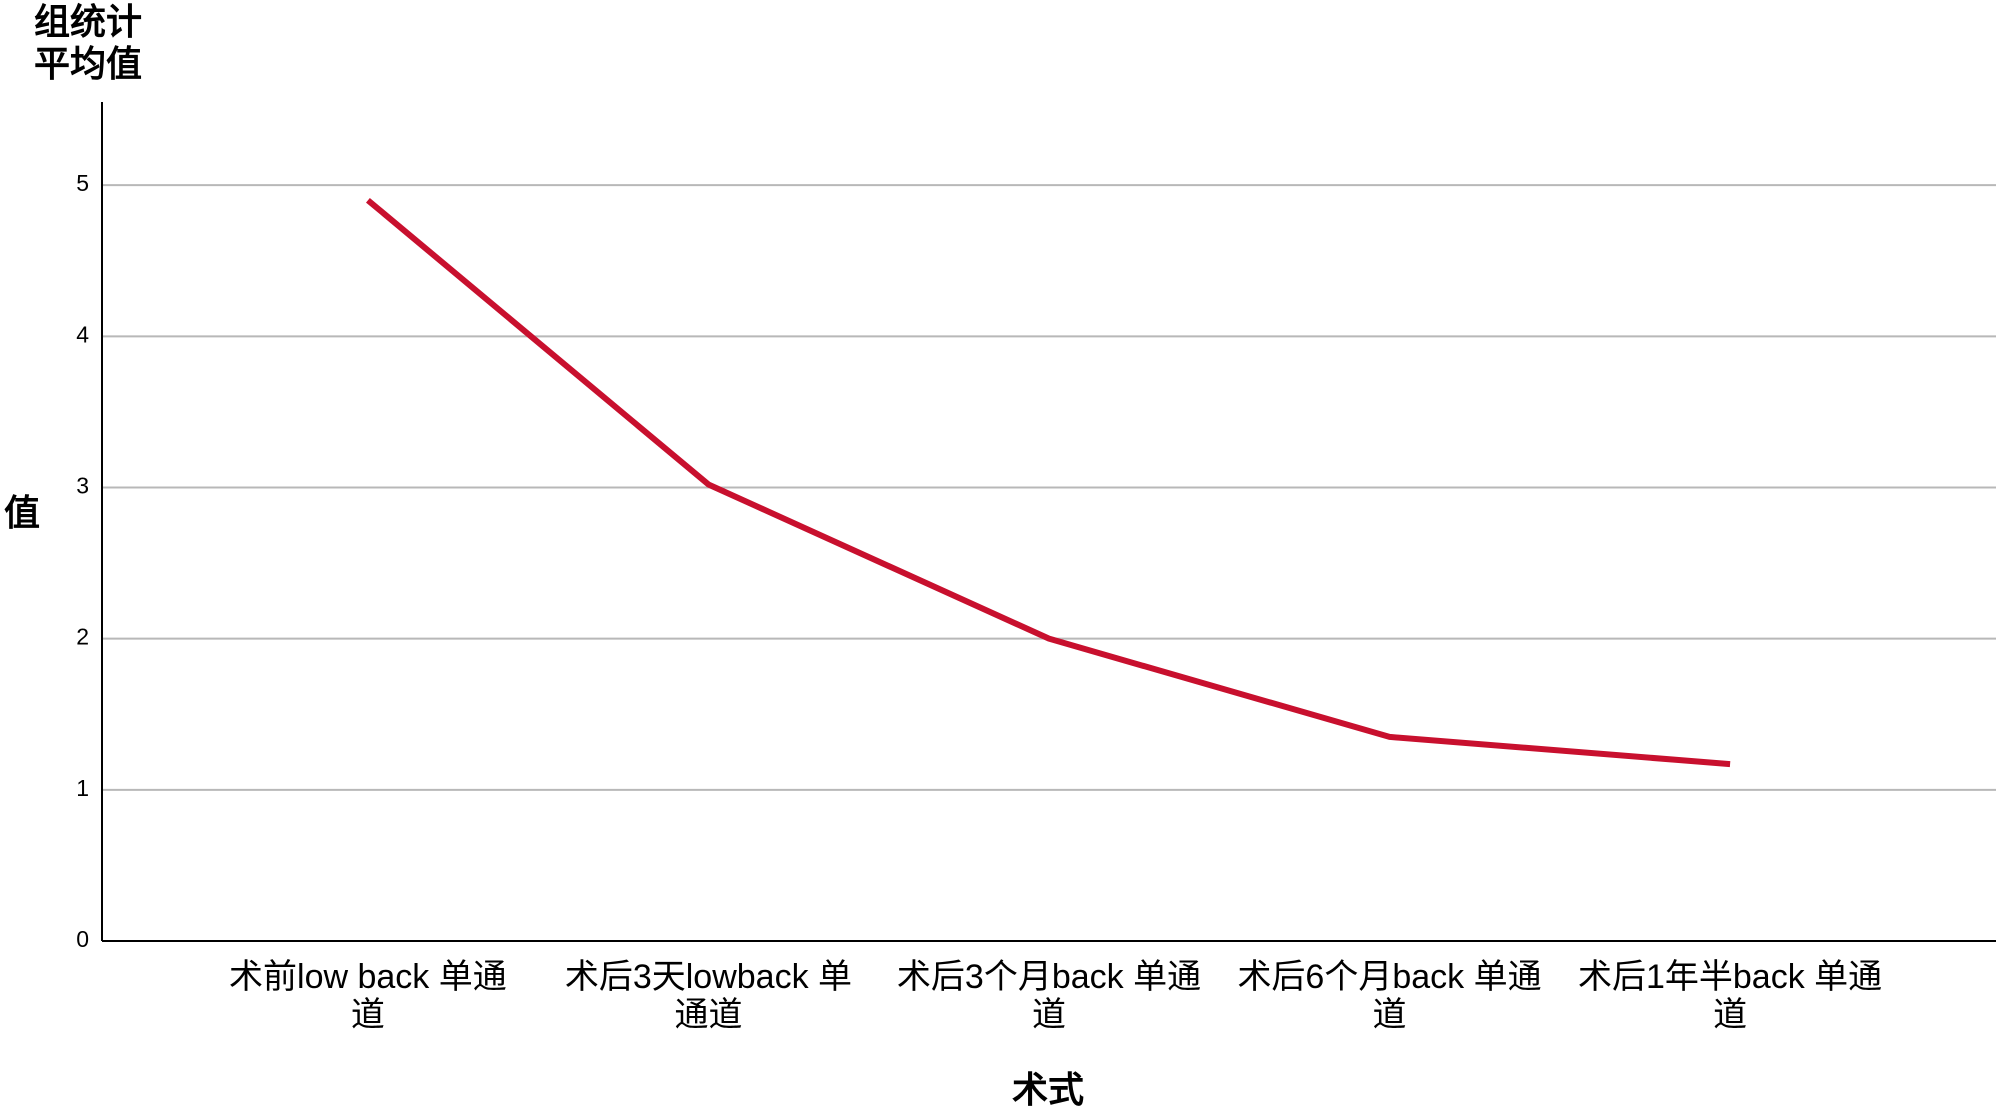 This screenshot has height=1112, width=2000. Describe the element at coordinates (368, 996) in the screenshot. I see `x-tick-label: 术前low back 单通道` at that location.